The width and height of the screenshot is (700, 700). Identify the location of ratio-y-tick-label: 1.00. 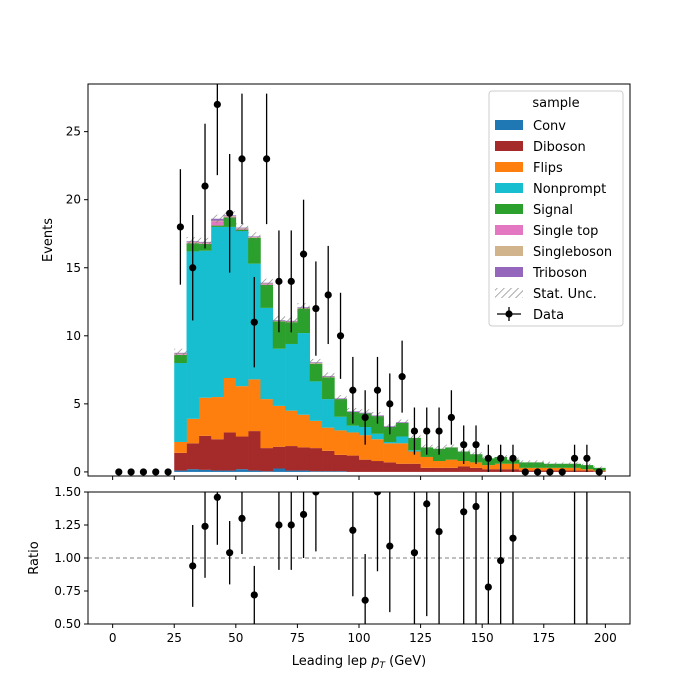
(67, 558).